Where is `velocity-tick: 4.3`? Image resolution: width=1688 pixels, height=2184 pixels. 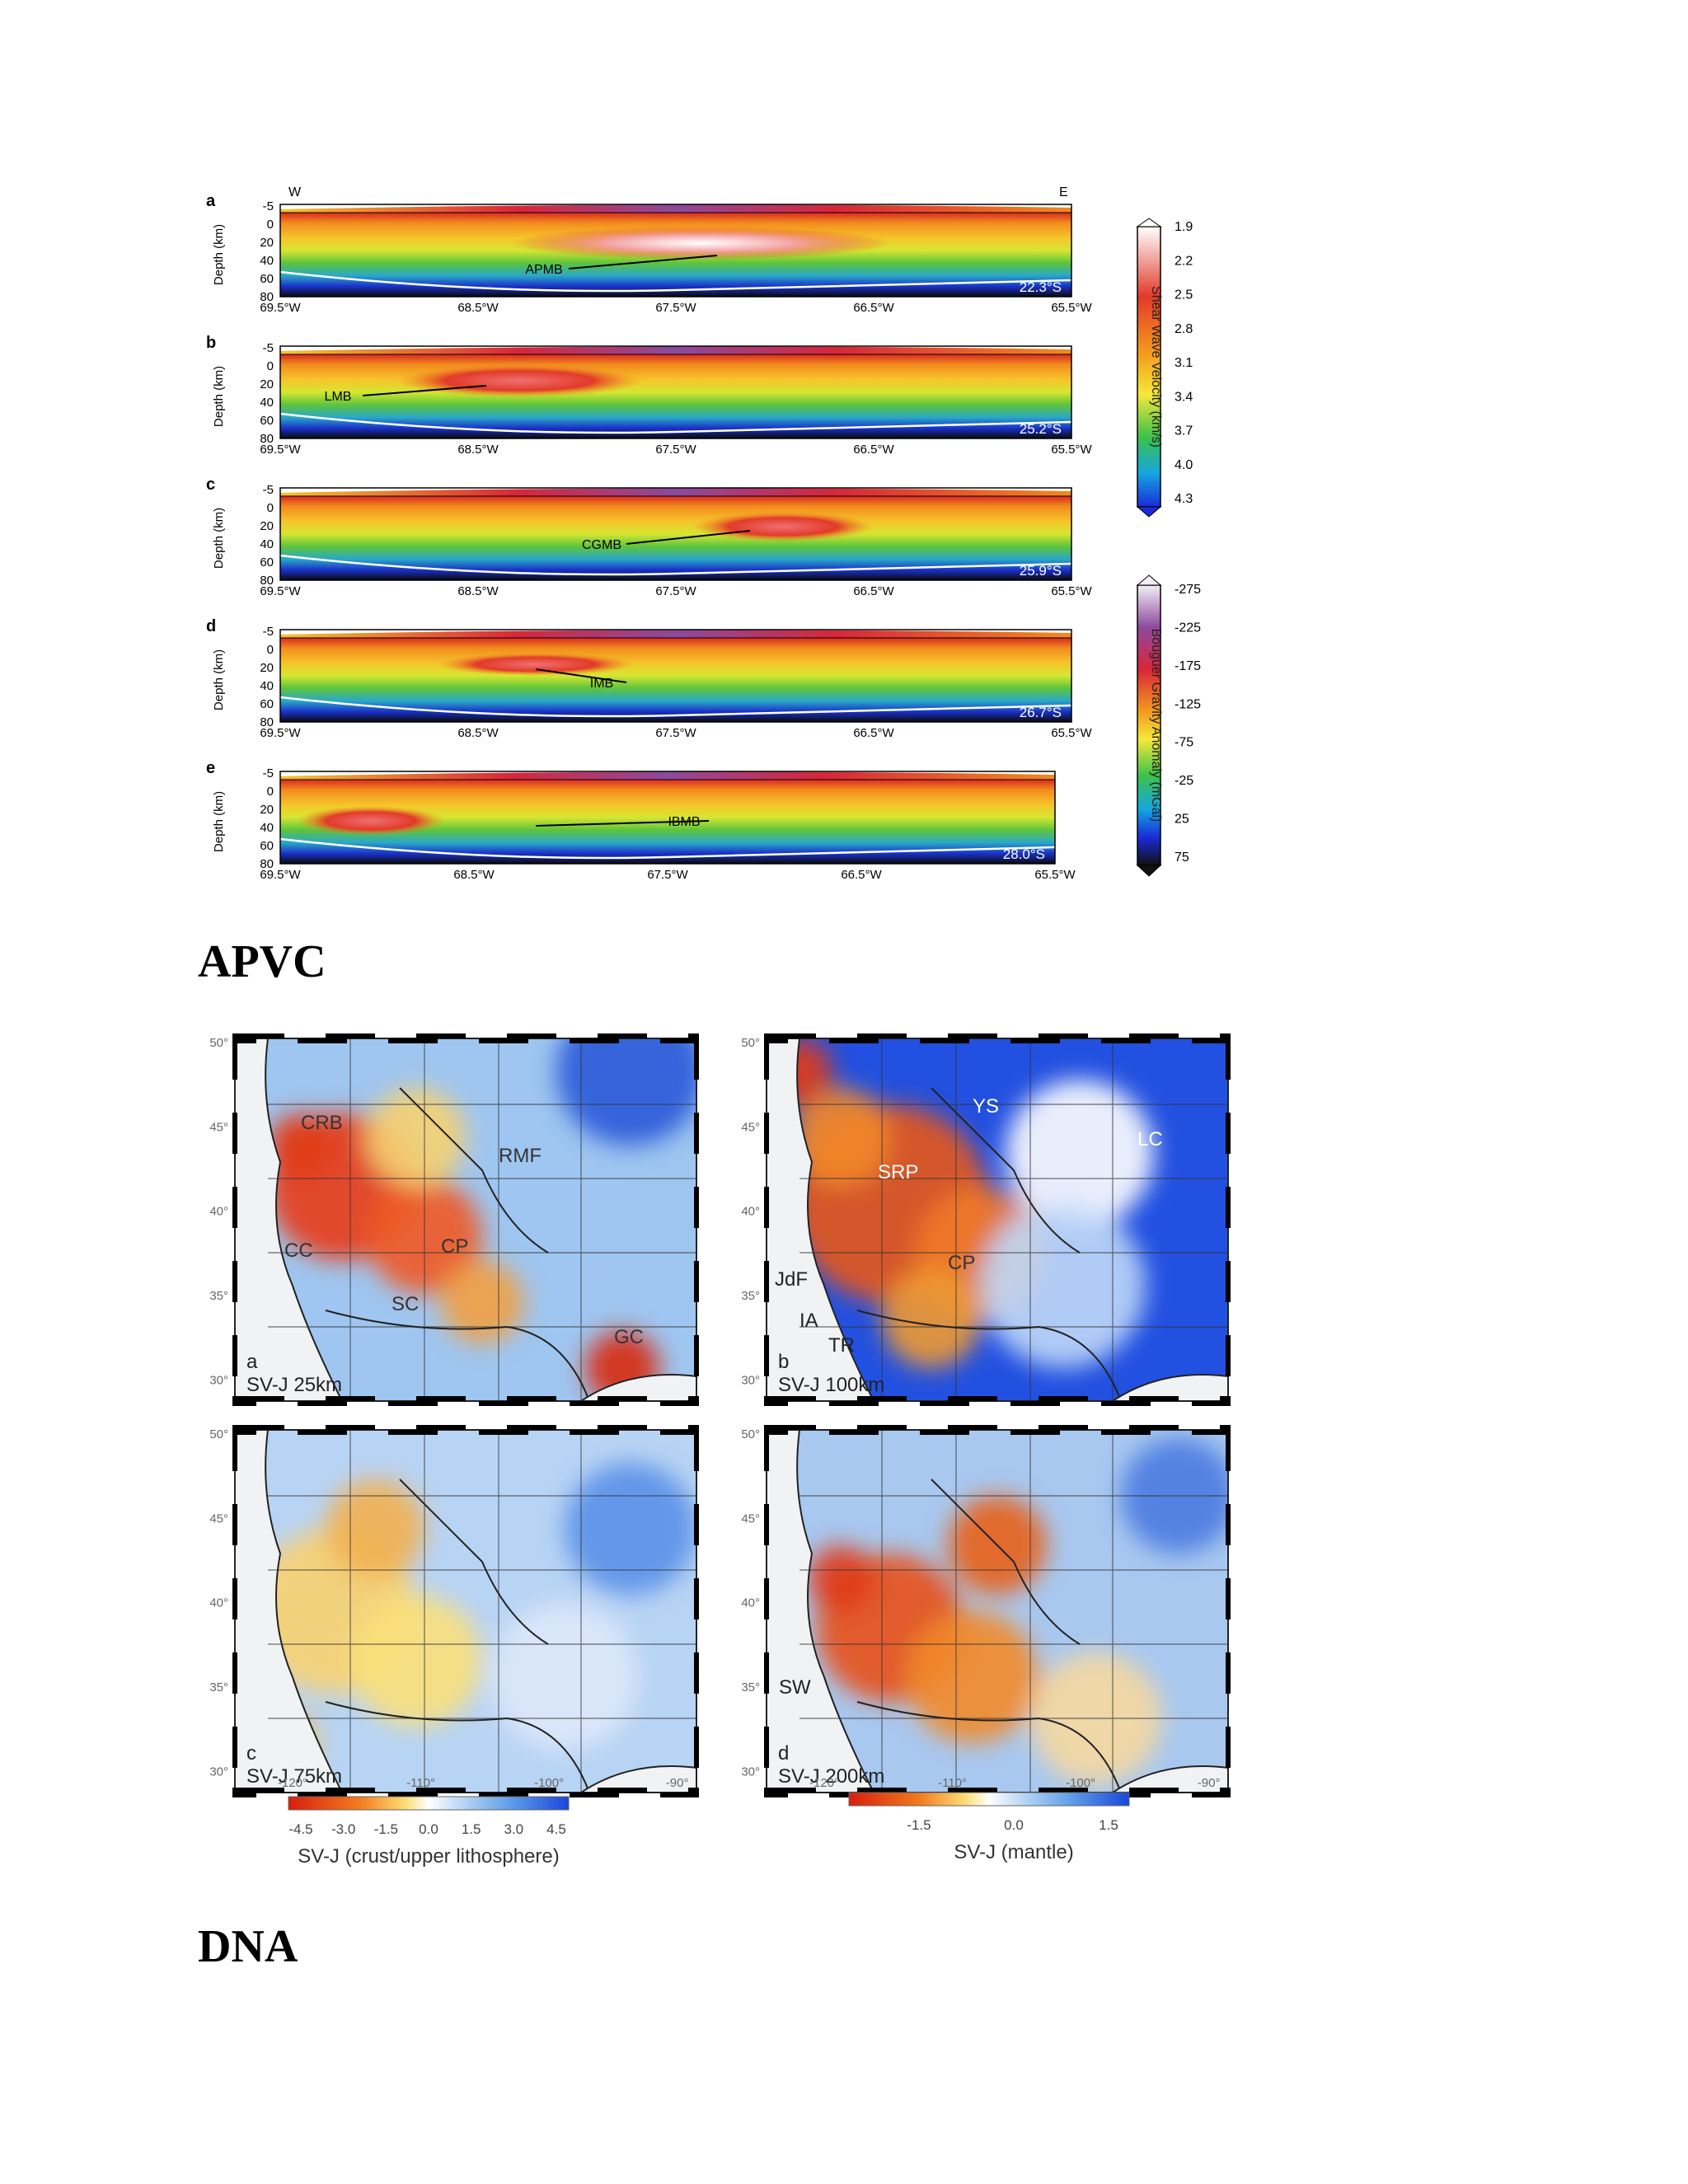
velocity-tick: 4.3 is located at coordinates (1184, 499).